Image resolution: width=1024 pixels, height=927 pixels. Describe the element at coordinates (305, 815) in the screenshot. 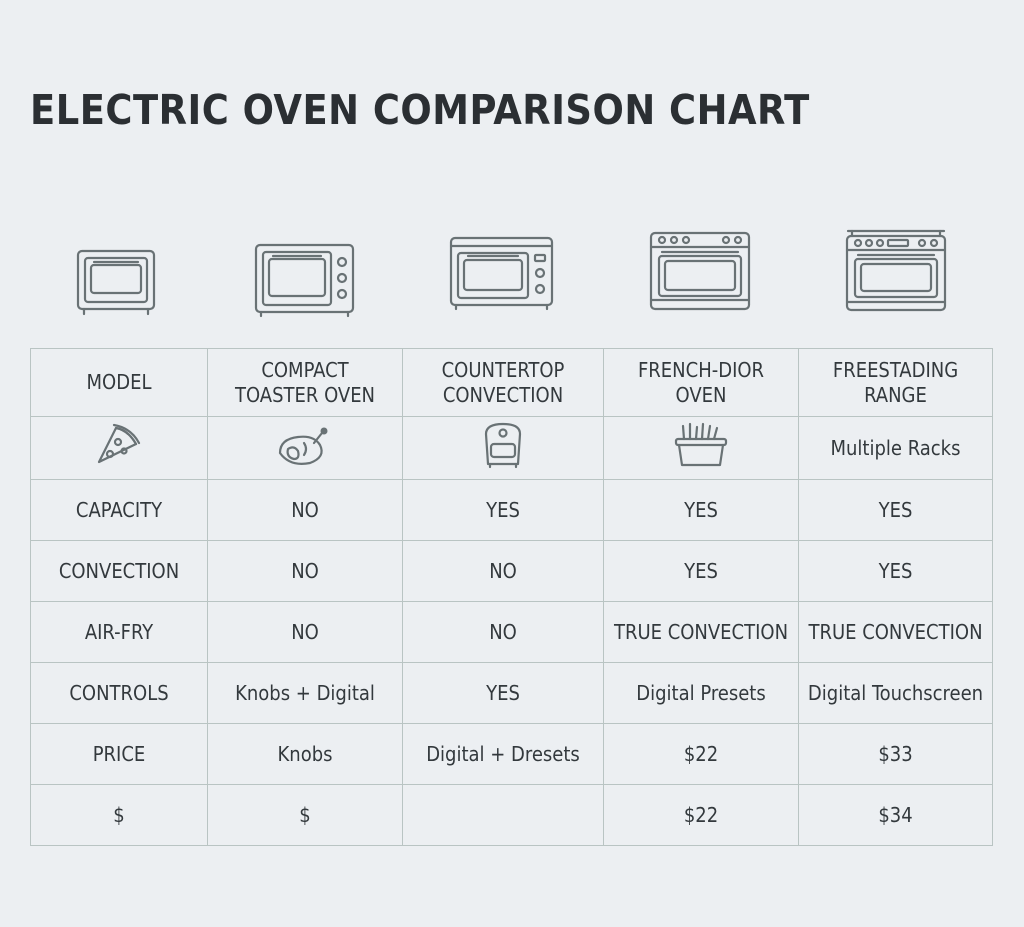

I see `table-cell: $` at that location.